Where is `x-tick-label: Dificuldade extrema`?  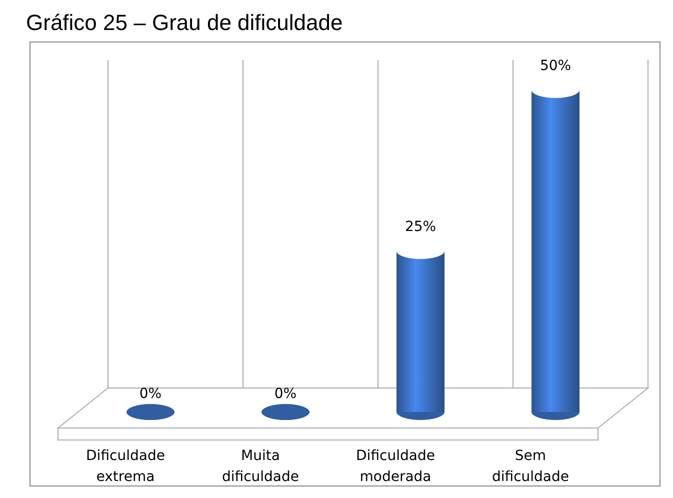 x-tick-label: Dificuldade extrema is located at coordinates (125, 466).